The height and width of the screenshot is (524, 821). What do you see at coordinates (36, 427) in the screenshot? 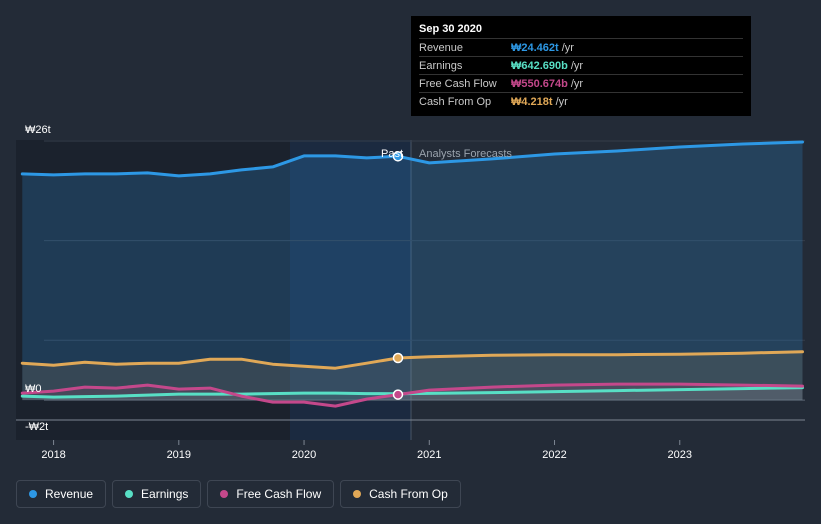
I see `y-axis-label: -₩2t` at bounding box center [36, 427].